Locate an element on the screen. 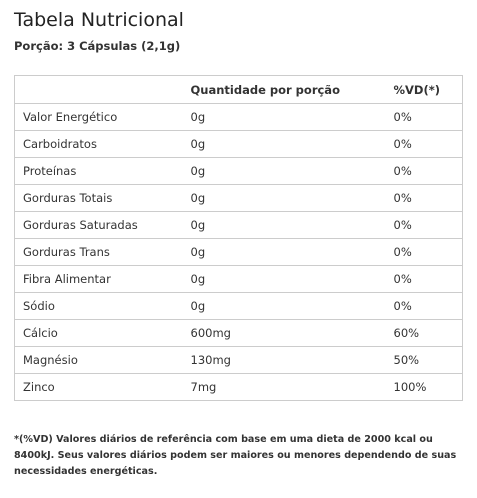 The image size is (477, 498). table-cell: 7mg is located at coordinates (284, 387).